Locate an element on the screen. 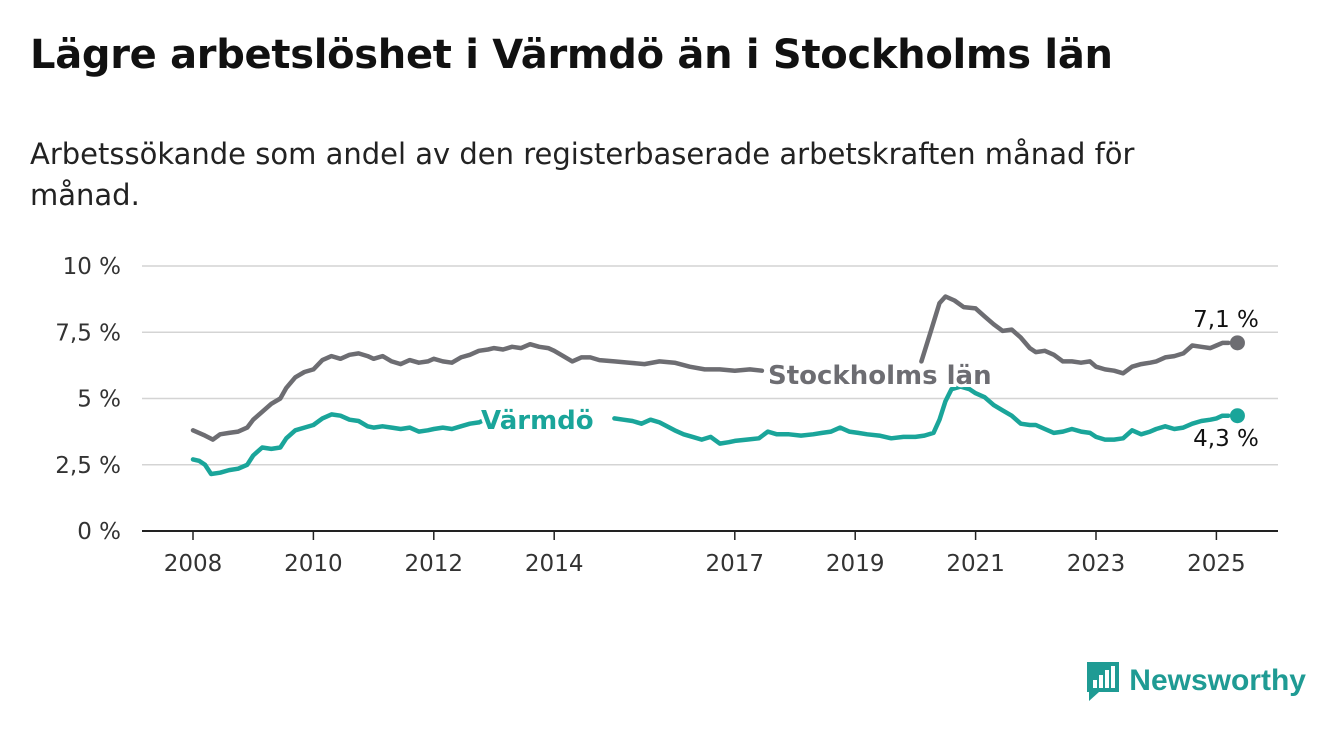  newsworthy-logo-icon is located at coordinates (1103, 681).